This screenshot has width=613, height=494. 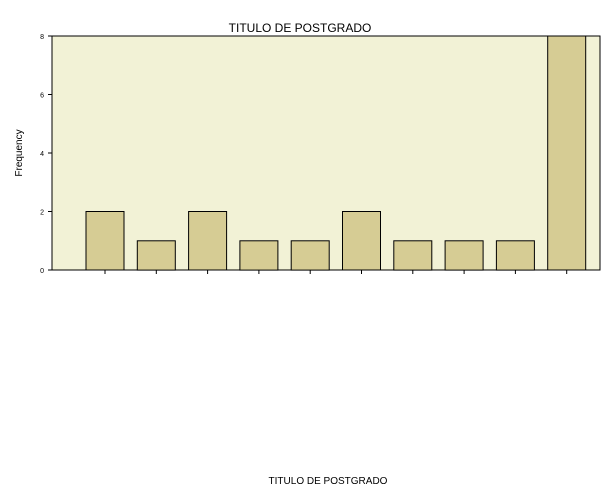 What do you see at coordinates (46, 154) in the screenshot?
I see `y-axis: 0 2 4 6 8` at bounding box center [46, 154].